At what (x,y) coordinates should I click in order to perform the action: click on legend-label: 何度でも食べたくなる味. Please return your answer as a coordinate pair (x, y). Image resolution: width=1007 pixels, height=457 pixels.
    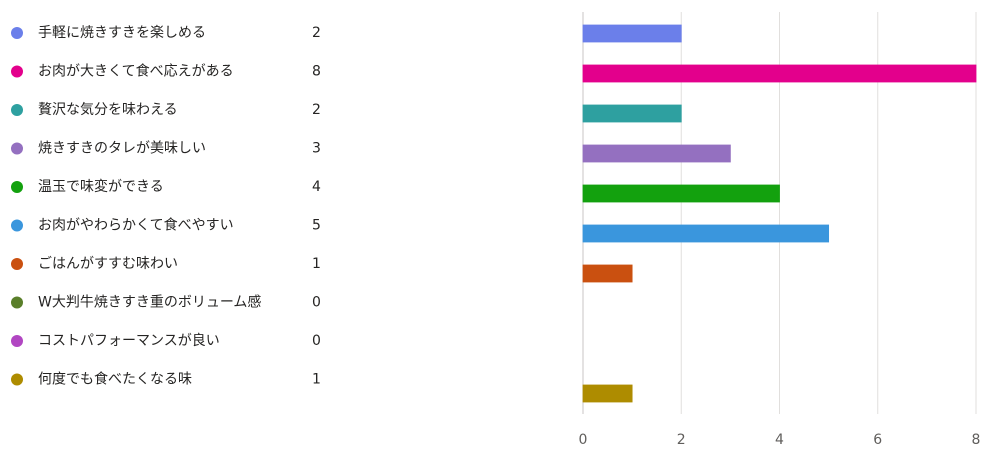
    Looking at the image, I should click on (115, 379).